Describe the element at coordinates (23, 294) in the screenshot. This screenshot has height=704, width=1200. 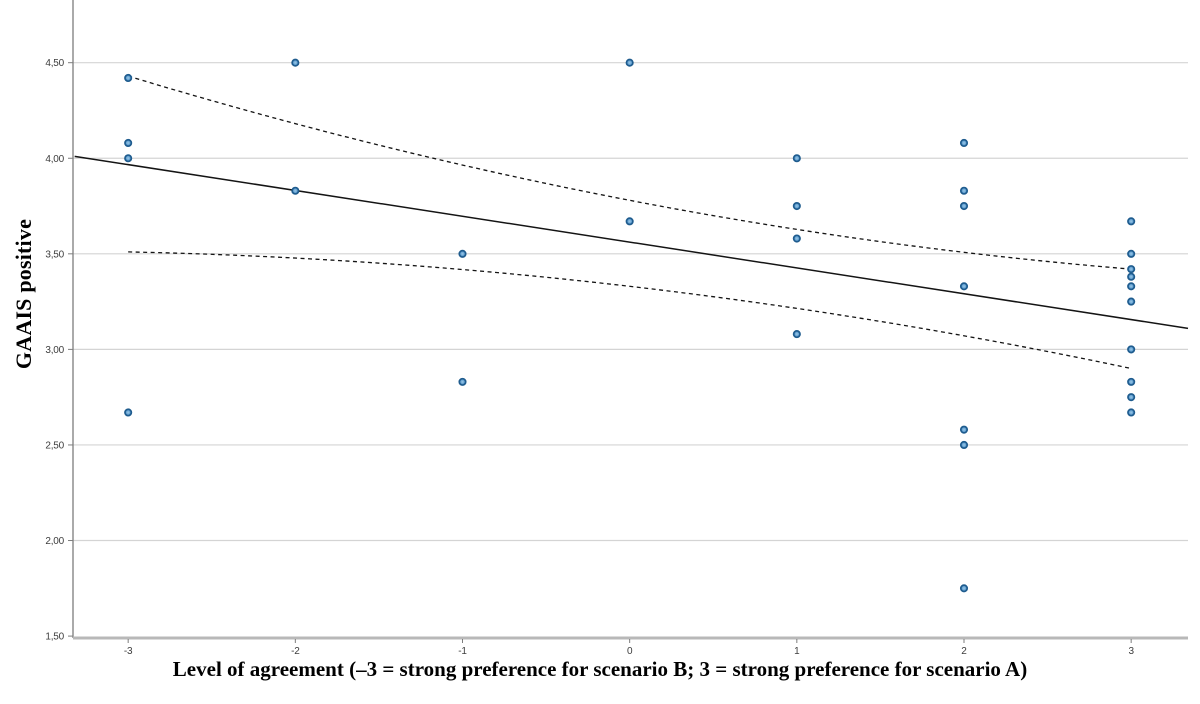
I see `y-axis-title: GAAIS positive` at that location.